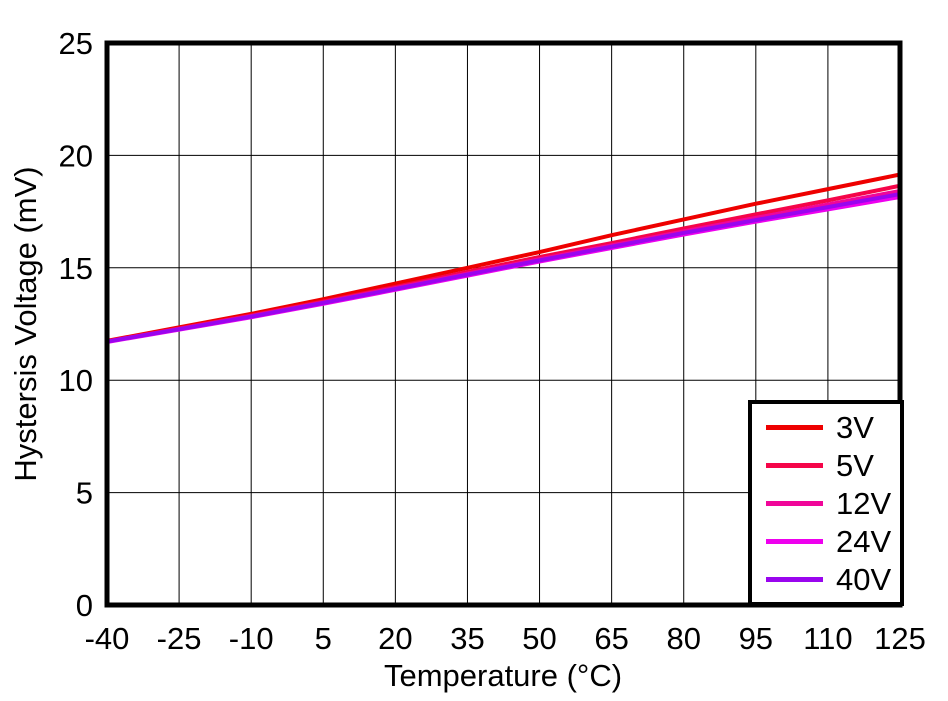 The width and height of the screenshot is (948, 701). I want to click on y-tick-label: 10, so click(76, 380).